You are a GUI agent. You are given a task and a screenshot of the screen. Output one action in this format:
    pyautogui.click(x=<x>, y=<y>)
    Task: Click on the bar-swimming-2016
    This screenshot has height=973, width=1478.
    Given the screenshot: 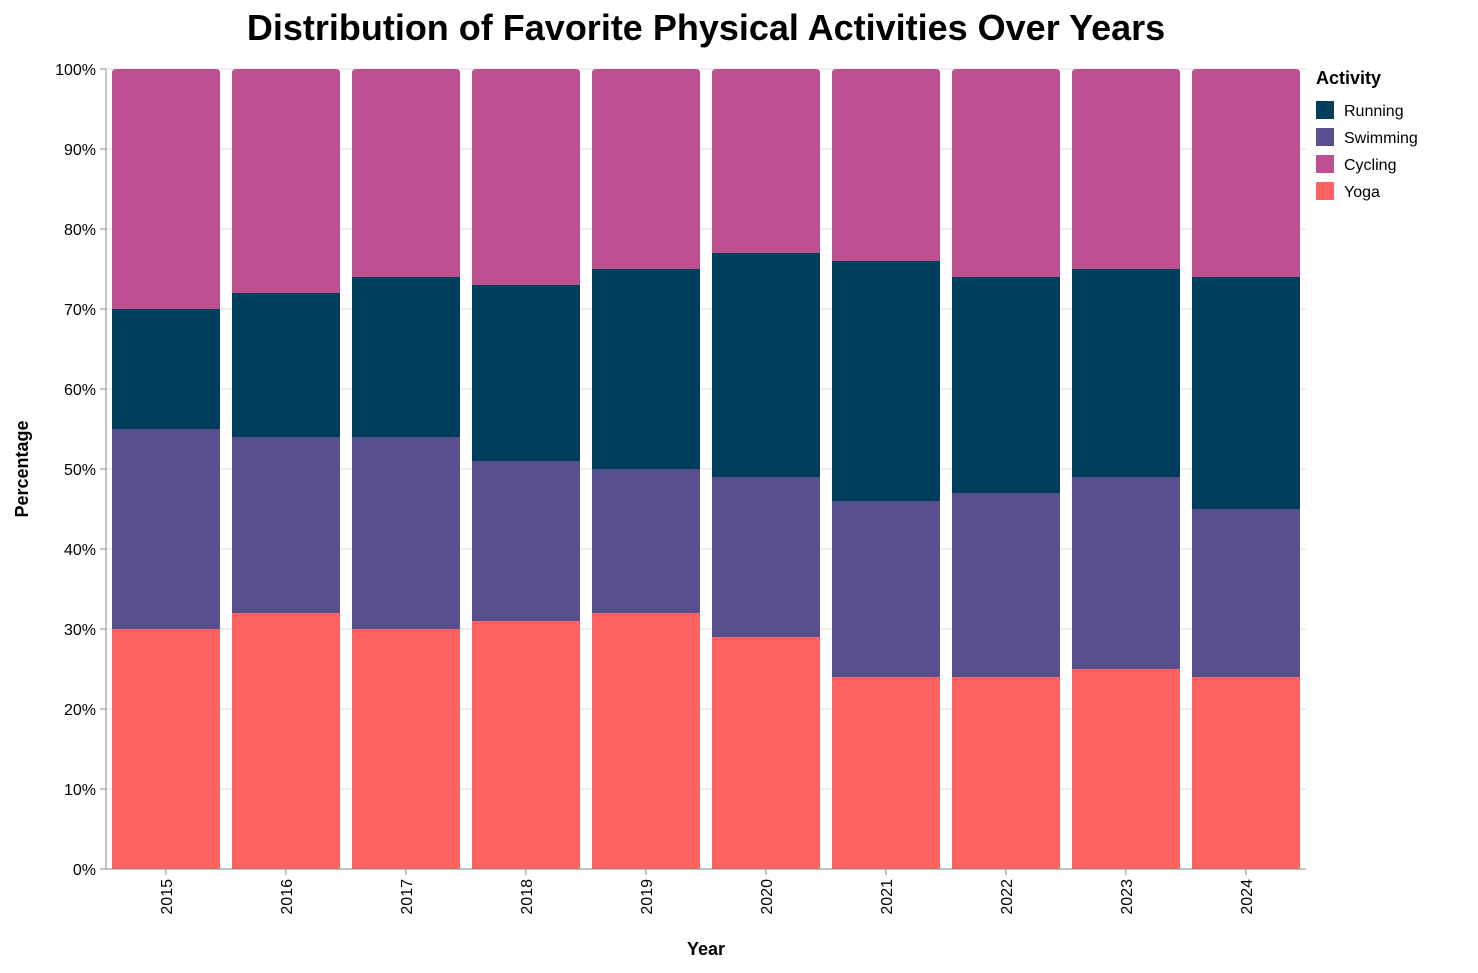 What is the action you would take?
    pyautogui.click(x=286, y=525)
    